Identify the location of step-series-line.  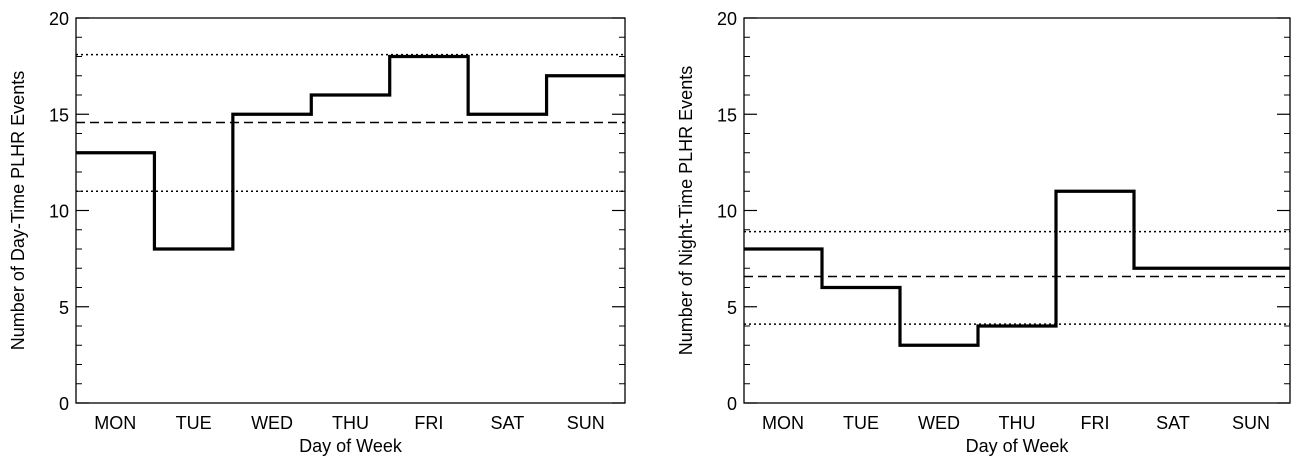
(1017, 268).